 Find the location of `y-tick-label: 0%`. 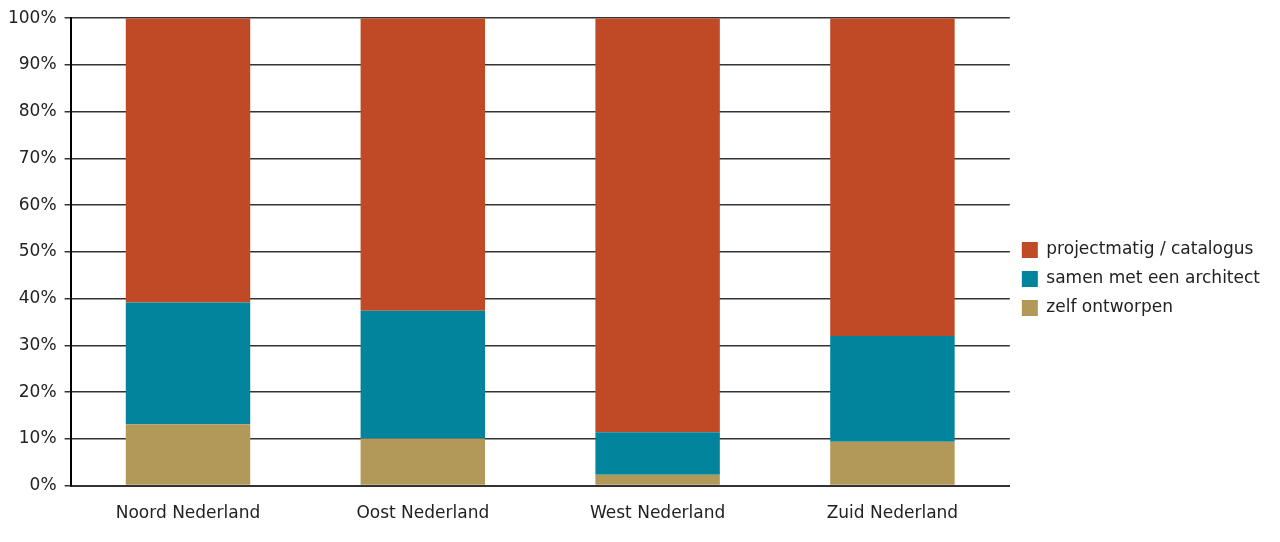

y-tick-label: 0% is located at coordinates (43, 484).